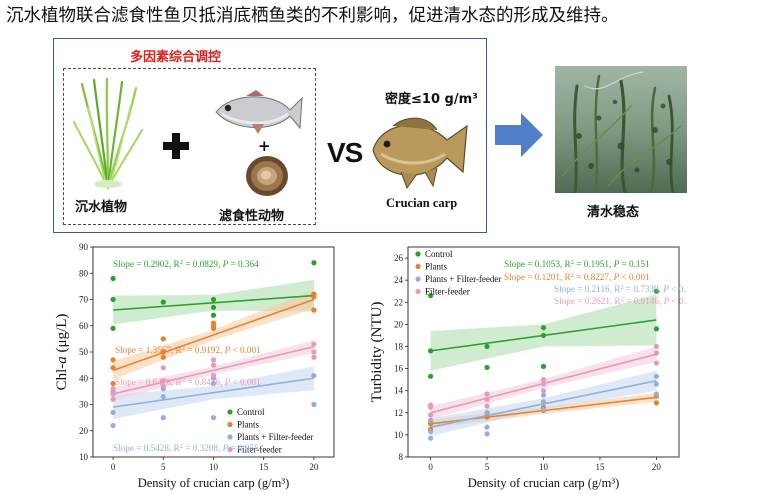 This screenshot has height=497, width=766. Describe the element at coordinates (399, 346) in the screenshot. I see `y-tick-label: 18` at that location.